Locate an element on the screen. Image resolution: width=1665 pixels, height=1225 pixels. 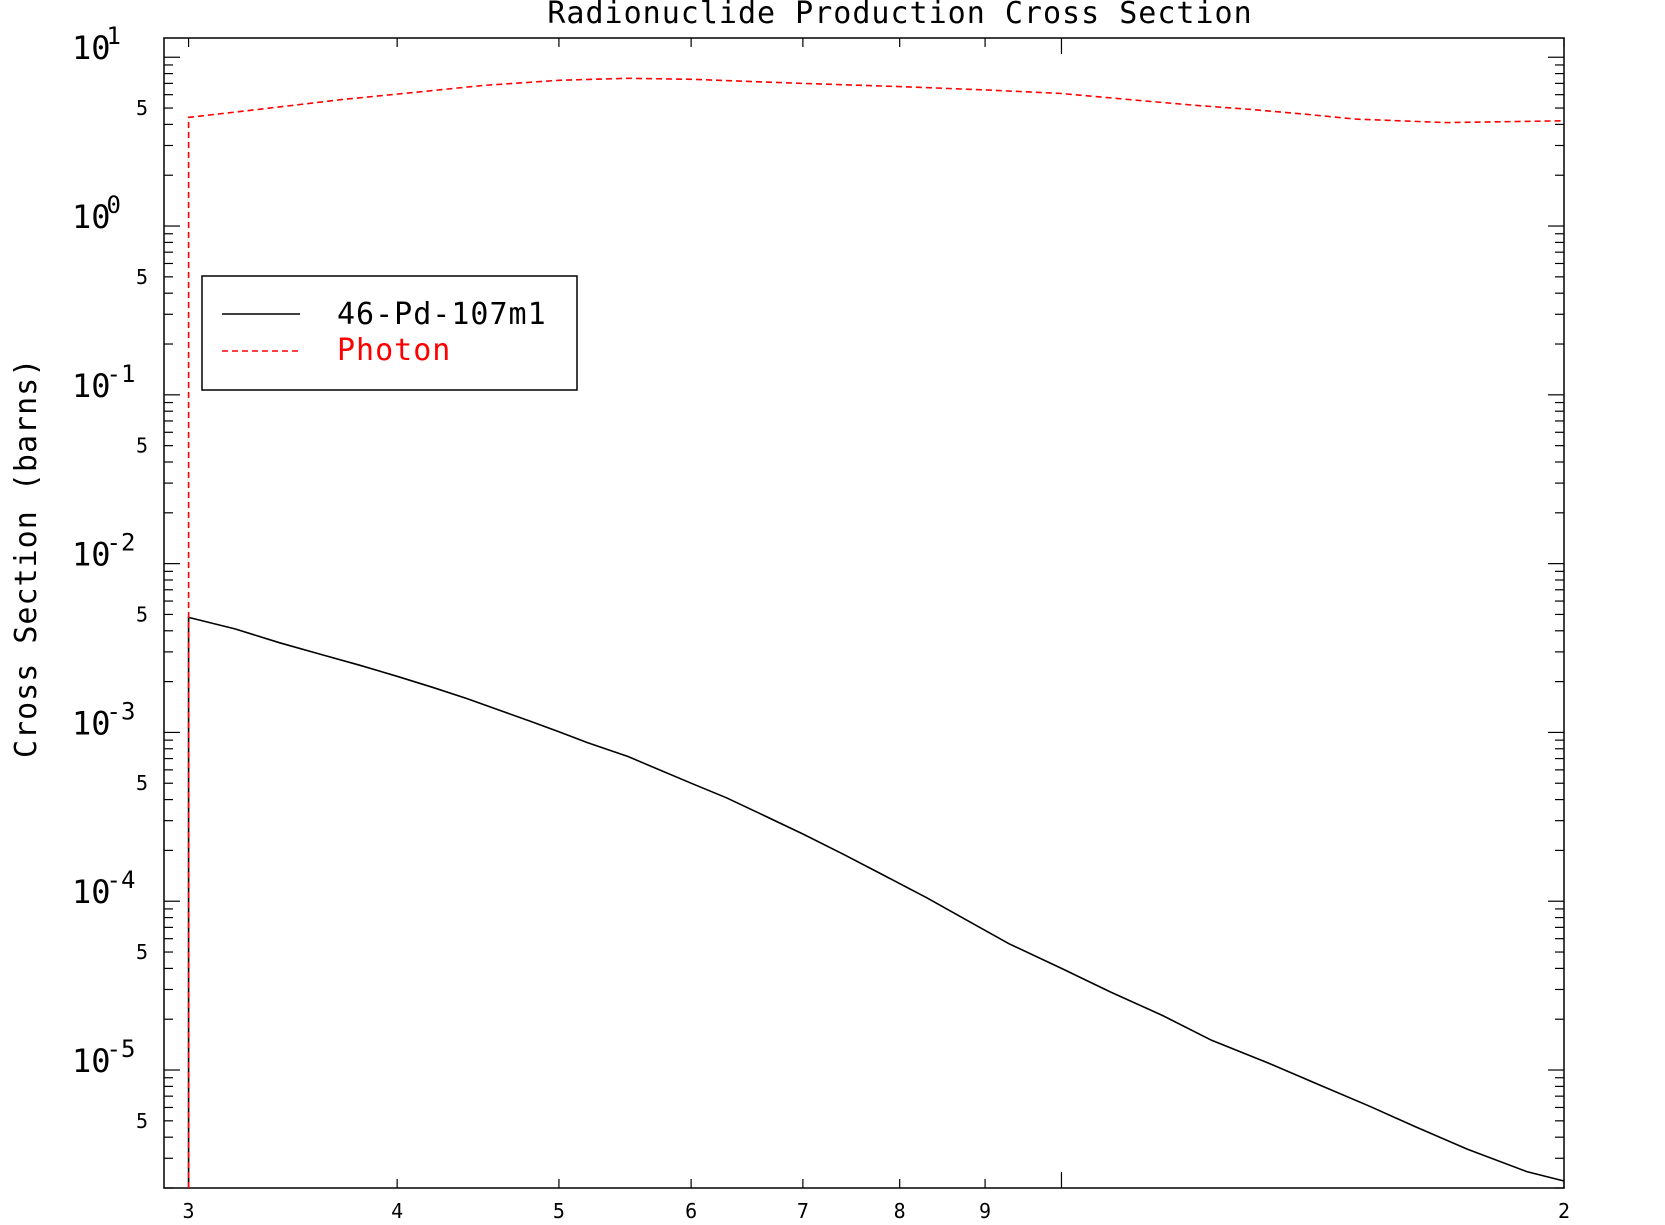
x-tick-label: 9 is located at coordinates (985, 1211).